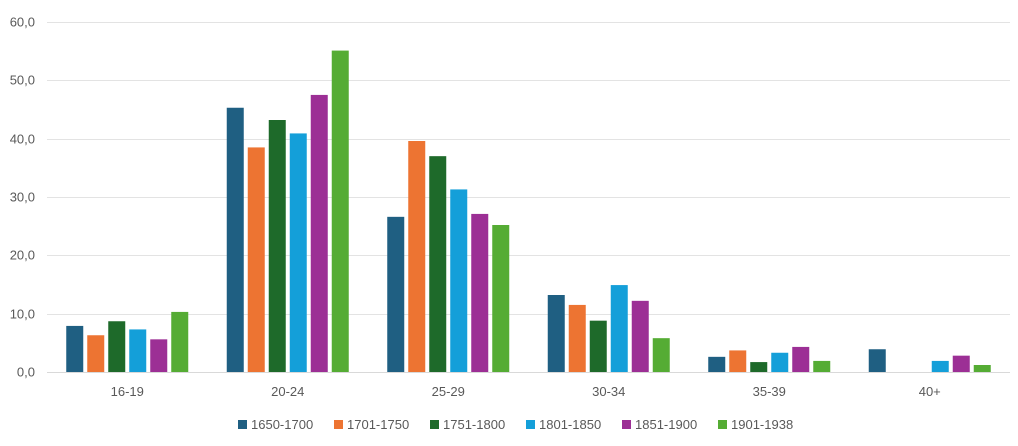 This screenshot has width=1018, height=446. Describe the element at coordinates (180, 341) in the screenshot. I see `bar-16-19-1901-1938` at that location.